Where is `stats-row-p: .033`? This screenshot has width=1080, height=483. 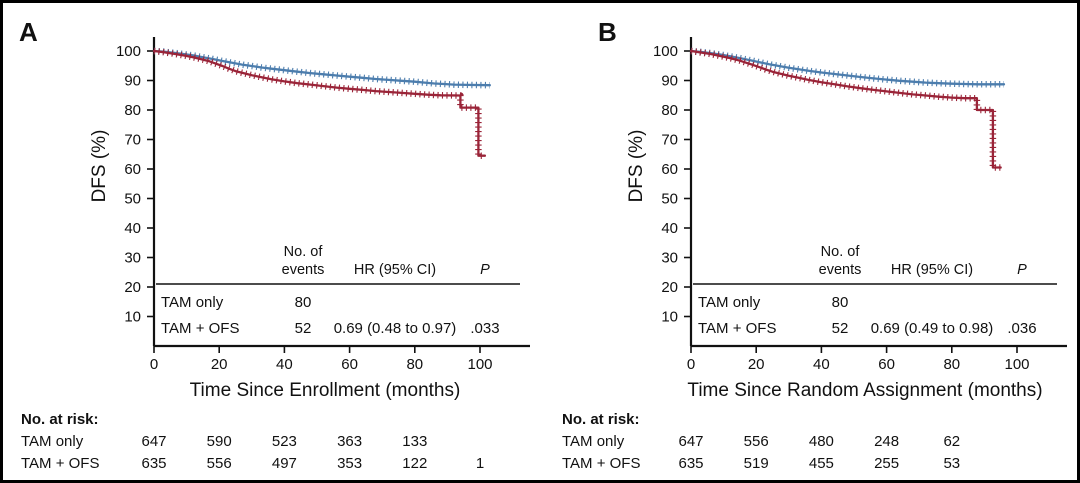
stats-row-p: .033 is located at coordinates (484, 328).